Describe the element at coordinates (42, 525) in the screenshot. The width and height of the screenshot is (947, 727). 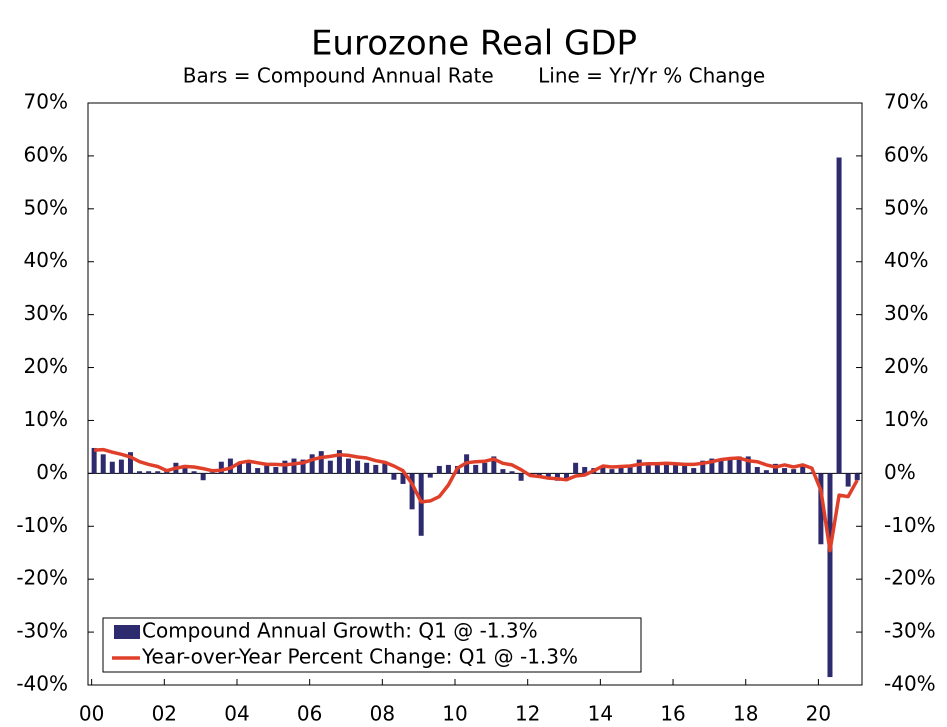
I see `y-tick-label: -10%` at that location.